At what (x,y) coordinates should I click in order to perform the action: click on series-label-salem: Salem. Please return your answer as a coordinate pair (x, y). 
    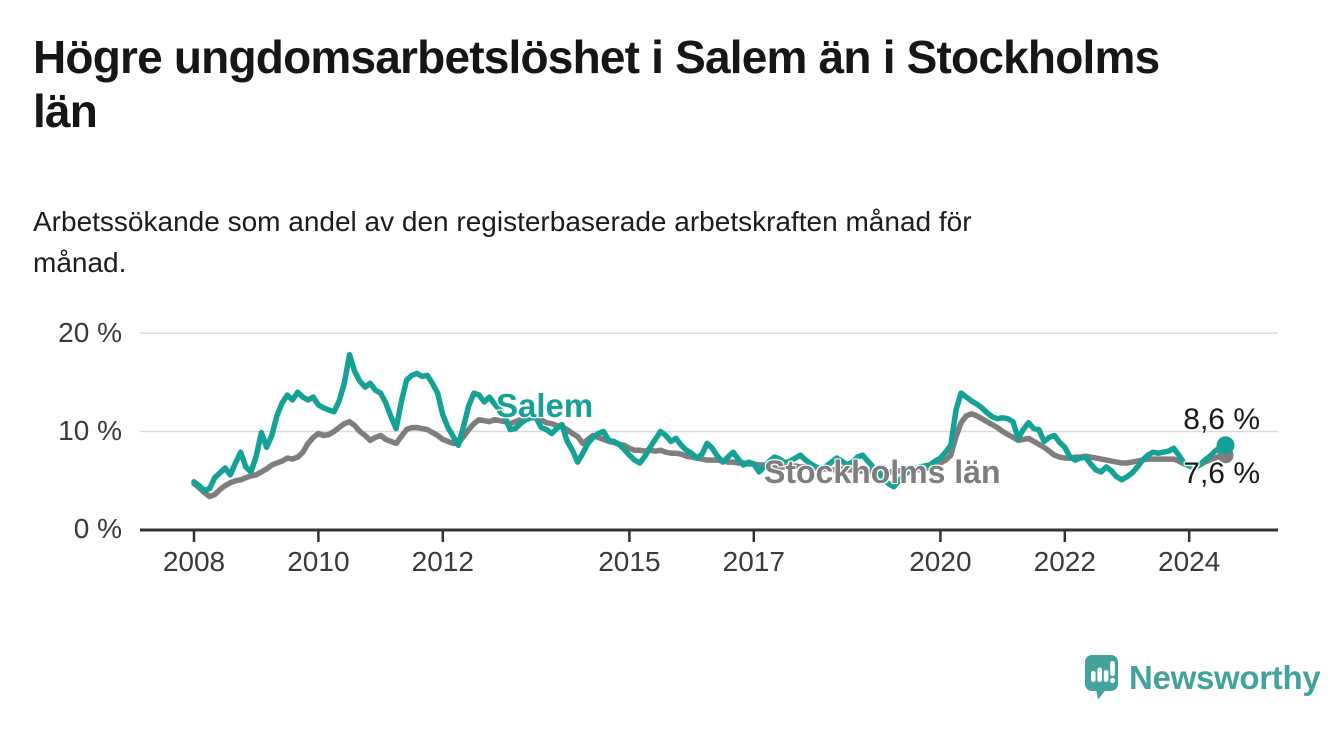
    Looking at the image, I should click on (545, 405).